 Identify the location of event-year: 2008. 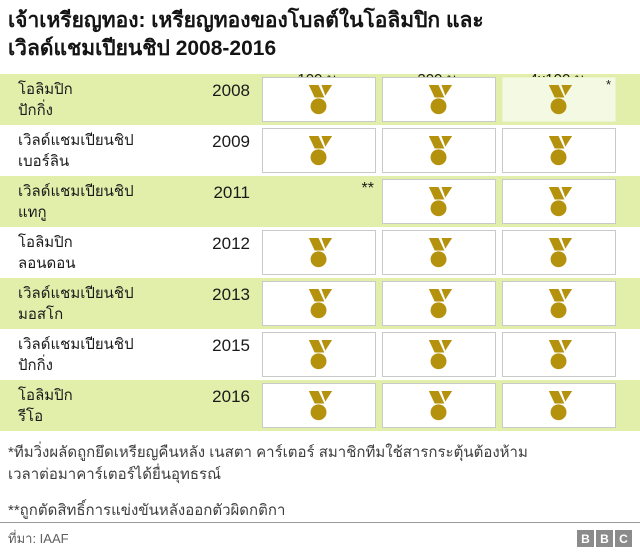
(231, 90).